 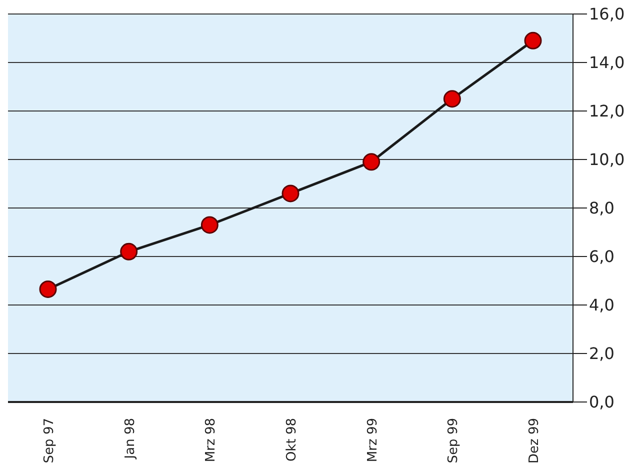 I want to click on y-tick-label: 4,0, so click(x=601, y=305).